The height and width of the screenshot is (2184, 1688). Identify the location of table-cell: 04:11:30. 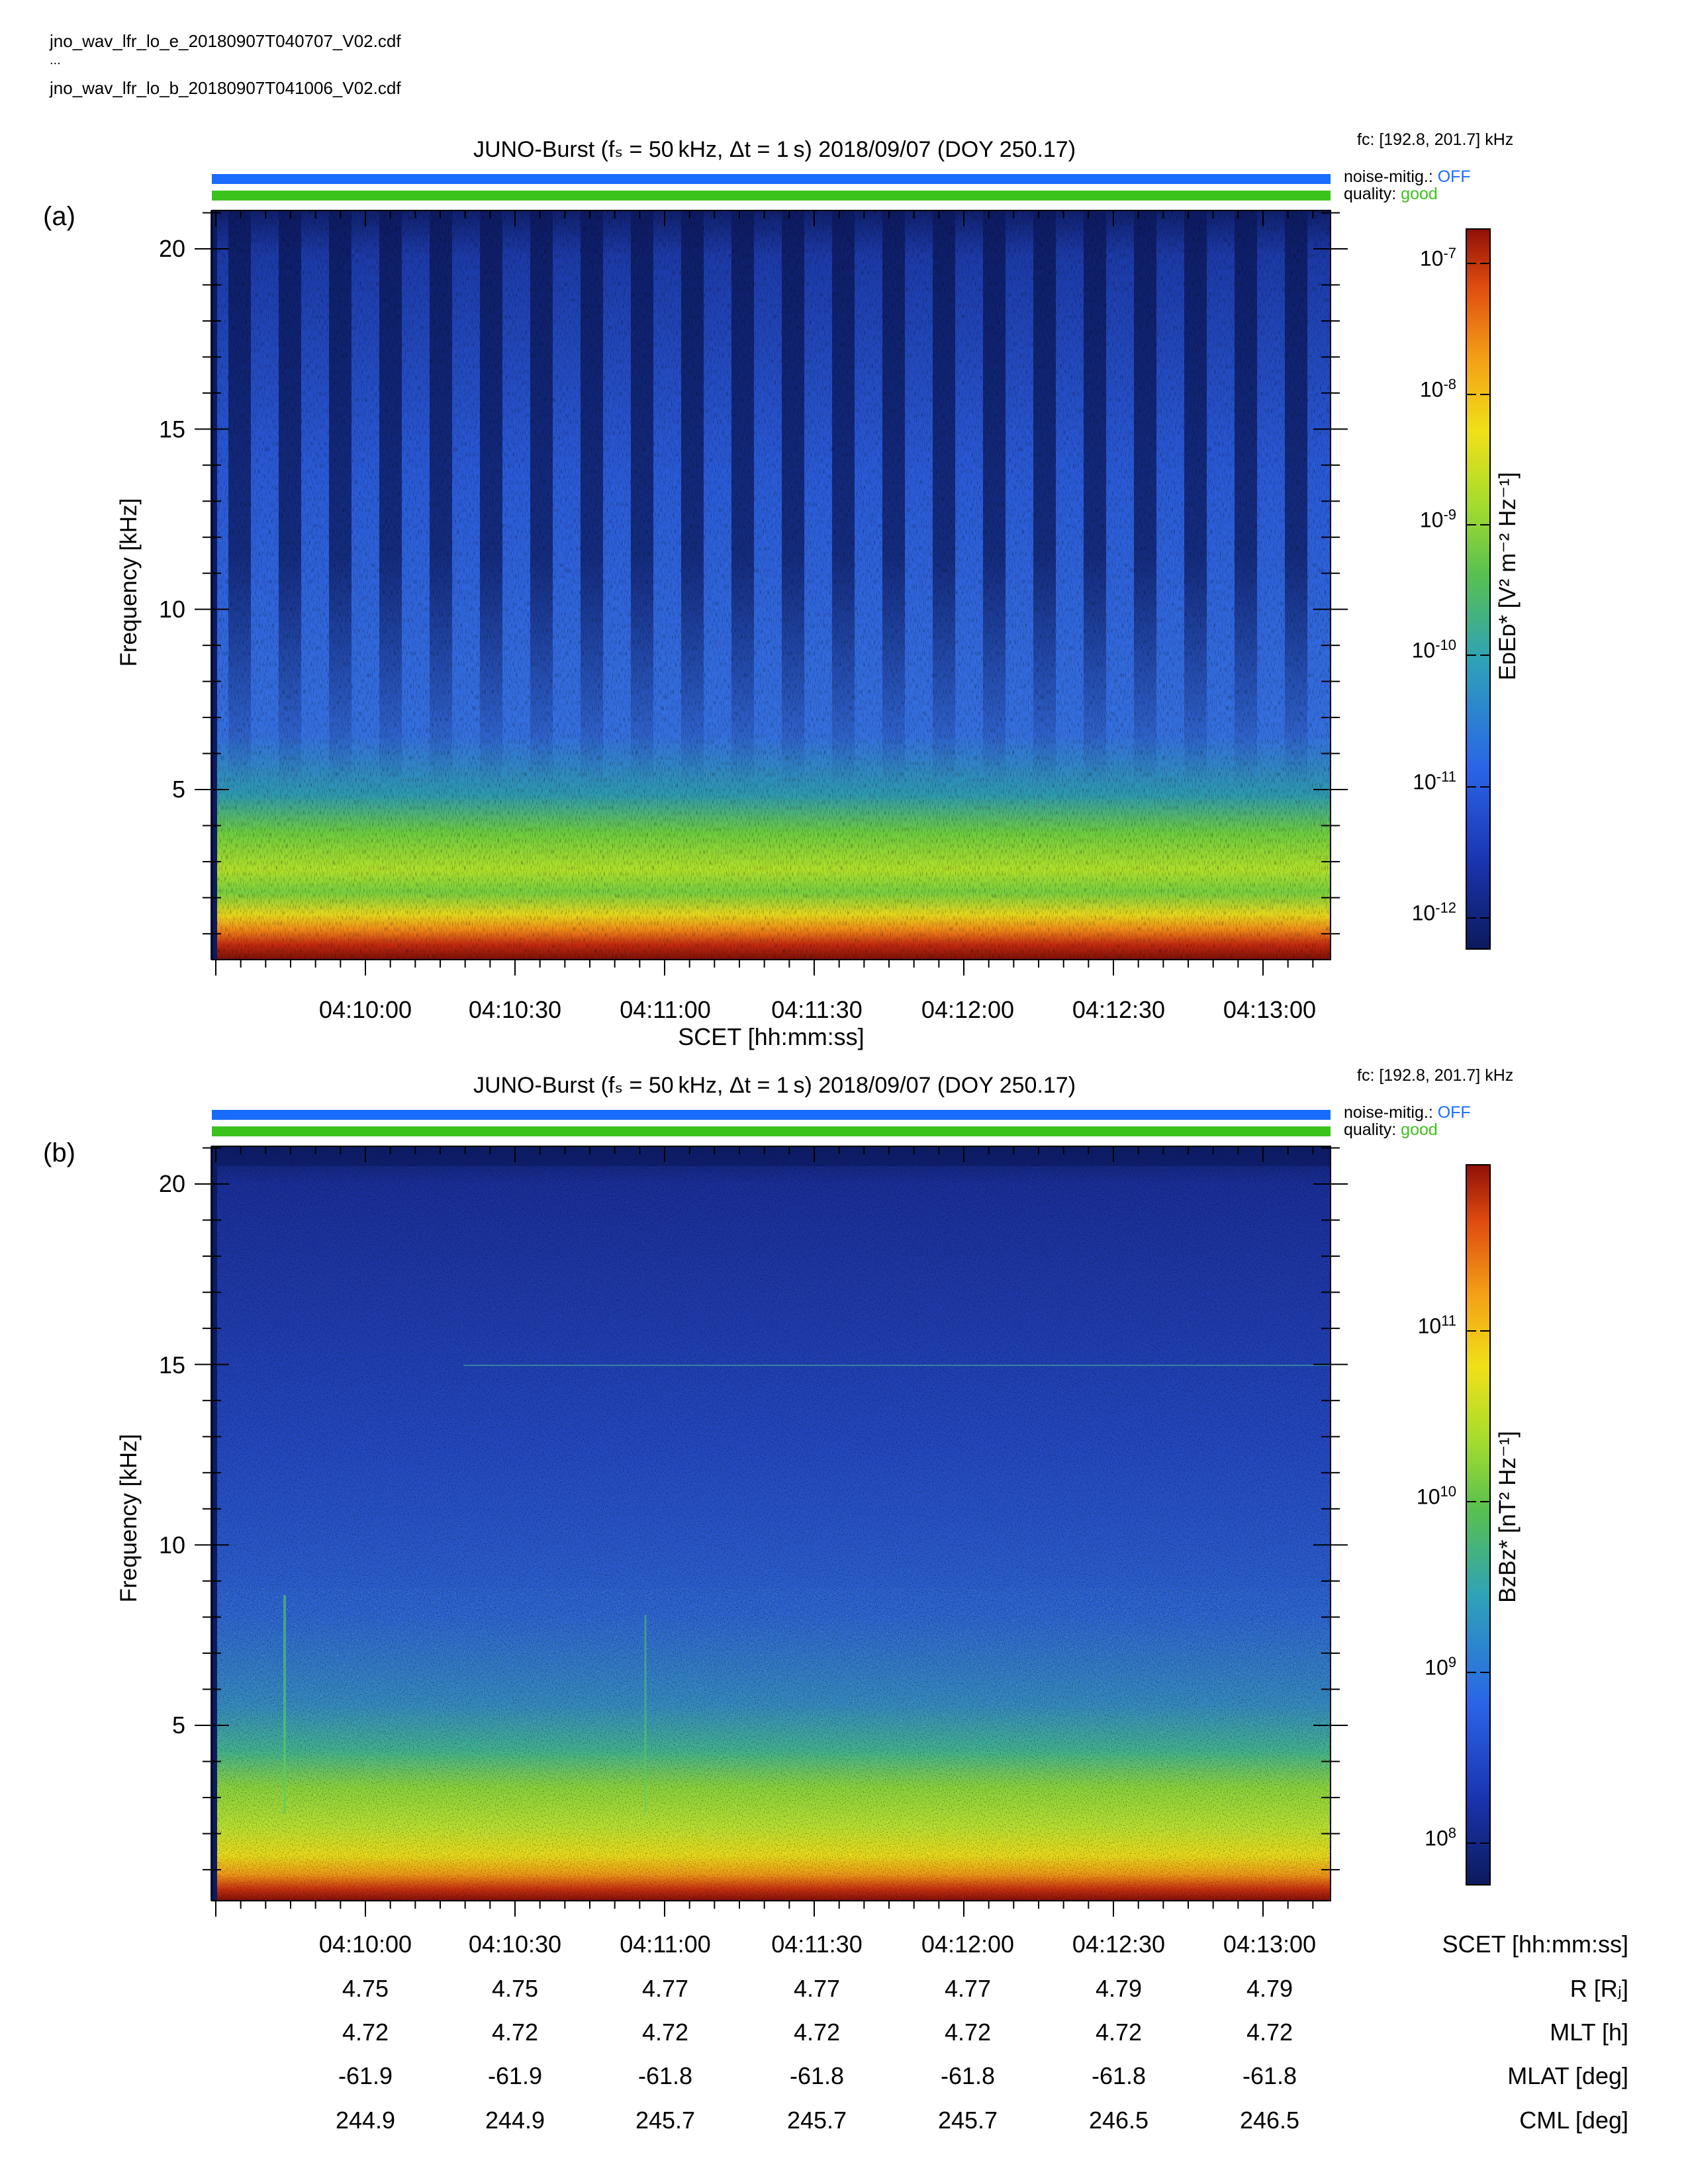
(817, 1945).